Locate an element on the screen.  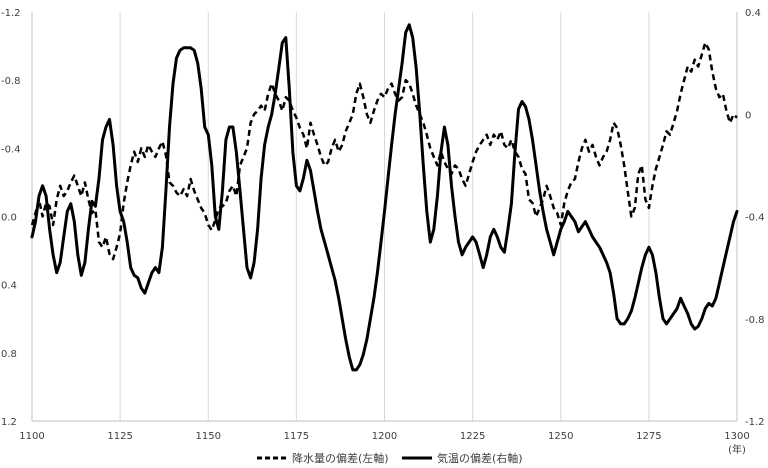
x-tick-label: 1225 is located at coordinates (472, 436).